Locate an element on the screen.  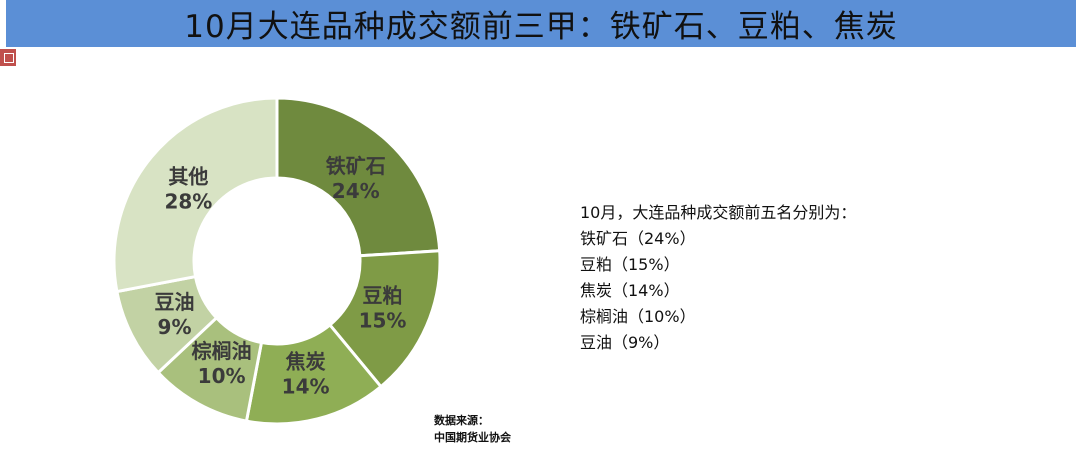
slice-value-label: 10% is located at coordinates (222, 376).